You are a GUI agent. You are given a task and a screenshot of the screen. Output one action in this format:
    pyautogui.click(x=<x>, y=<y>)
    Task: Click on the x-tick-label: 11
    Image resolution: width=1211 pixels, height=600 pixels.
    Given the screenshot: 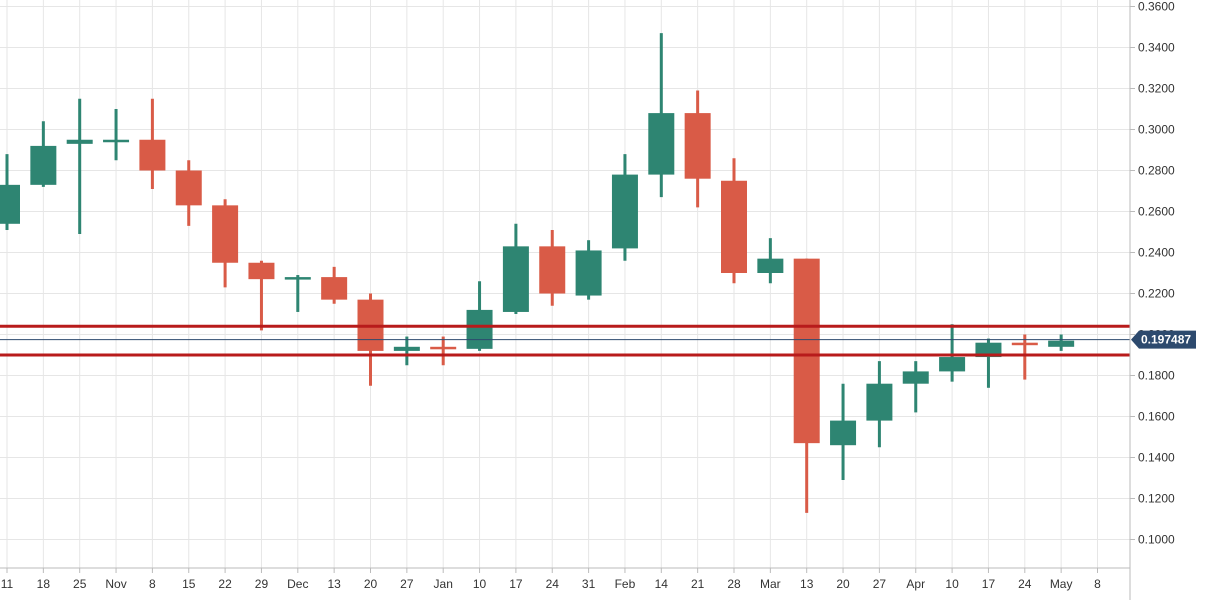 What is the action you would take?
    pyautogui.click(x=7, y=584)
    